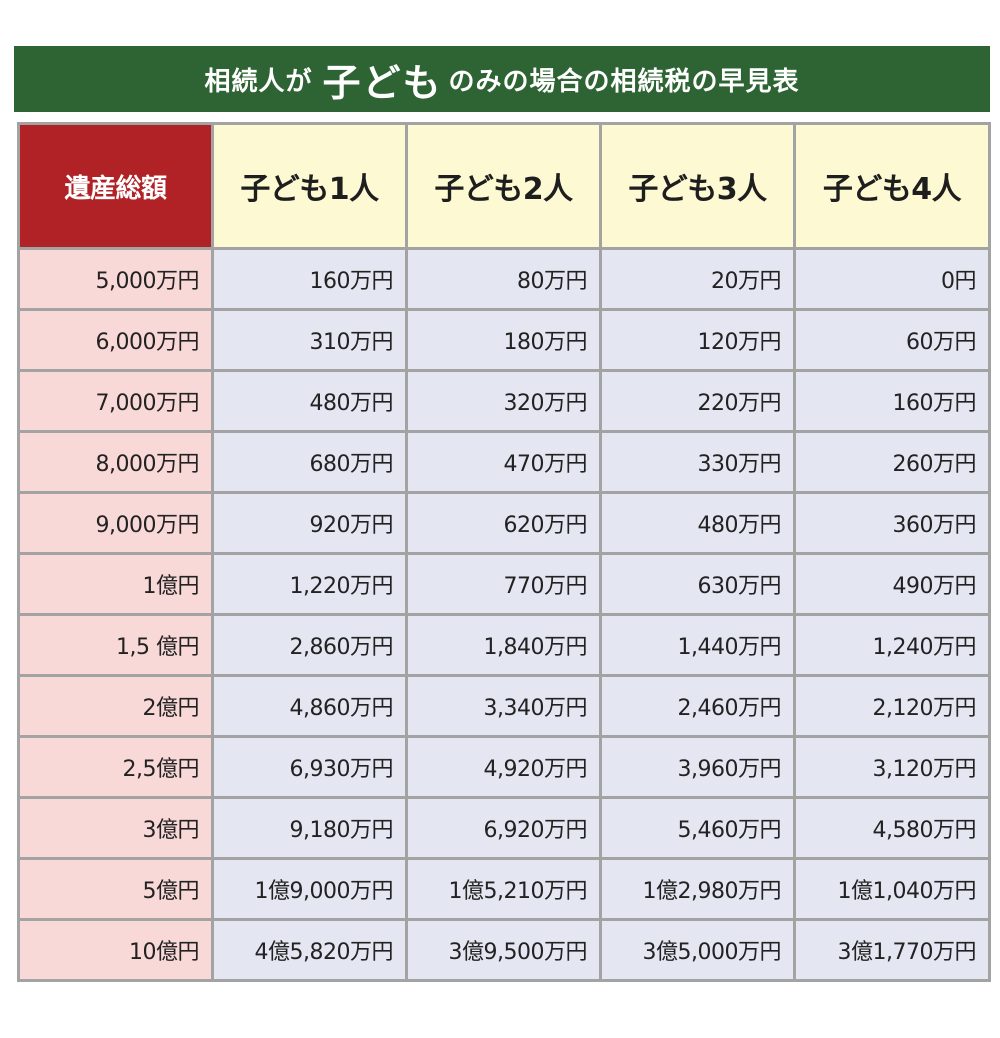  What do you see at coordinates (892, 767) in the screenshot?
I see `tax-amount-cell: 3,120万円` at bounding box center [892, 767].